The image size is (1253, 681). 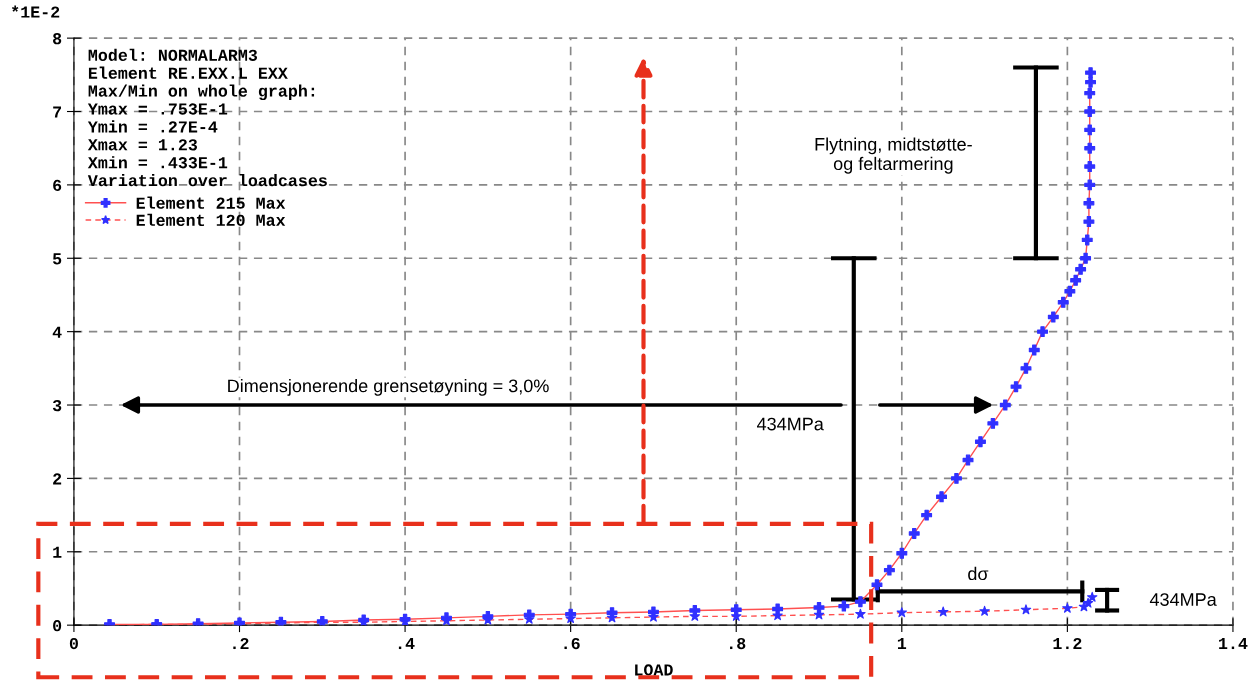 What do you see at coordinates (57, 405) in the screenshot?
I see `y-tick-label: 3` at bounding box center [57, 405].